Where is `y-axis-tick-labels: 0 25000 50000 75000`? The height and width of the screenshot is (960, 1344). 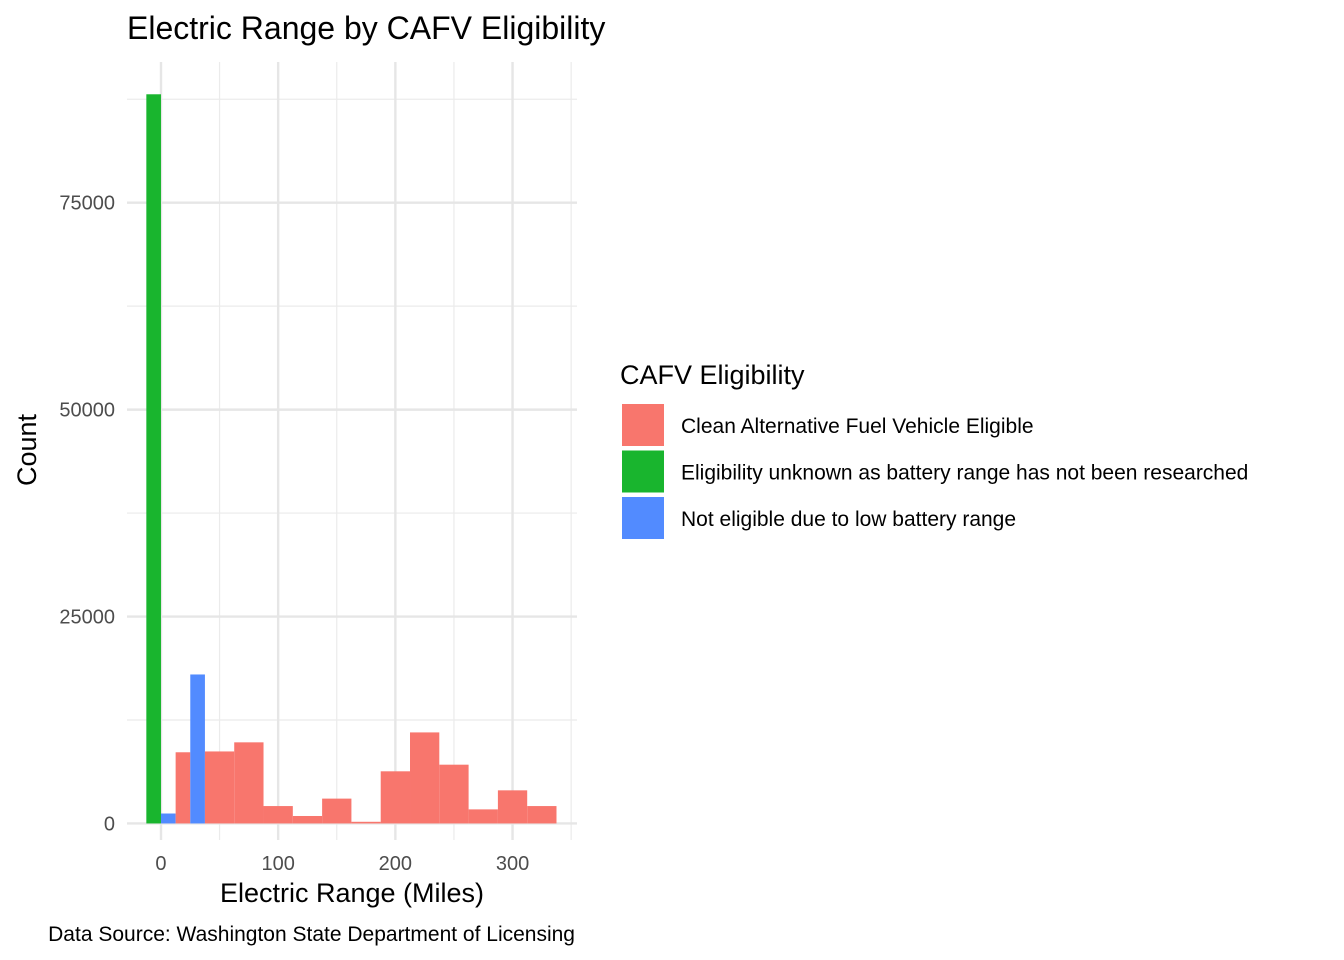
y-axis-tick-labels: 0 25000 50000 75000 is located at coordinates (87, 514).